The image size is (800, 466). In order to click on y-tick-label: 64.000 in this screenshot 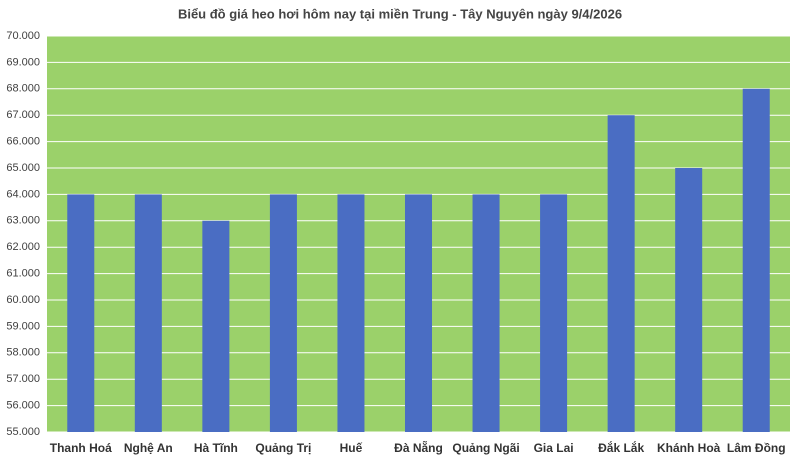, I will do `click(23, 194)`.